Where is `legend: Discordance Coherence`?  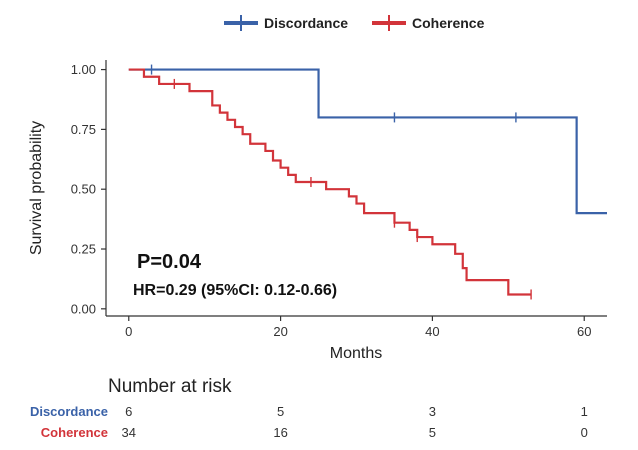 legend: Discordance Coherence is located at coordinates (354, 23).